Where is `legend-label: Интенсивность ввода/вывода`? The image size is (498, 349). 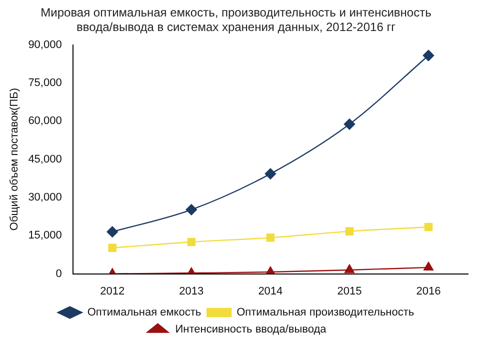
legend-label: Интенсивность ввода/вывода is located at coordinates (251, 330).